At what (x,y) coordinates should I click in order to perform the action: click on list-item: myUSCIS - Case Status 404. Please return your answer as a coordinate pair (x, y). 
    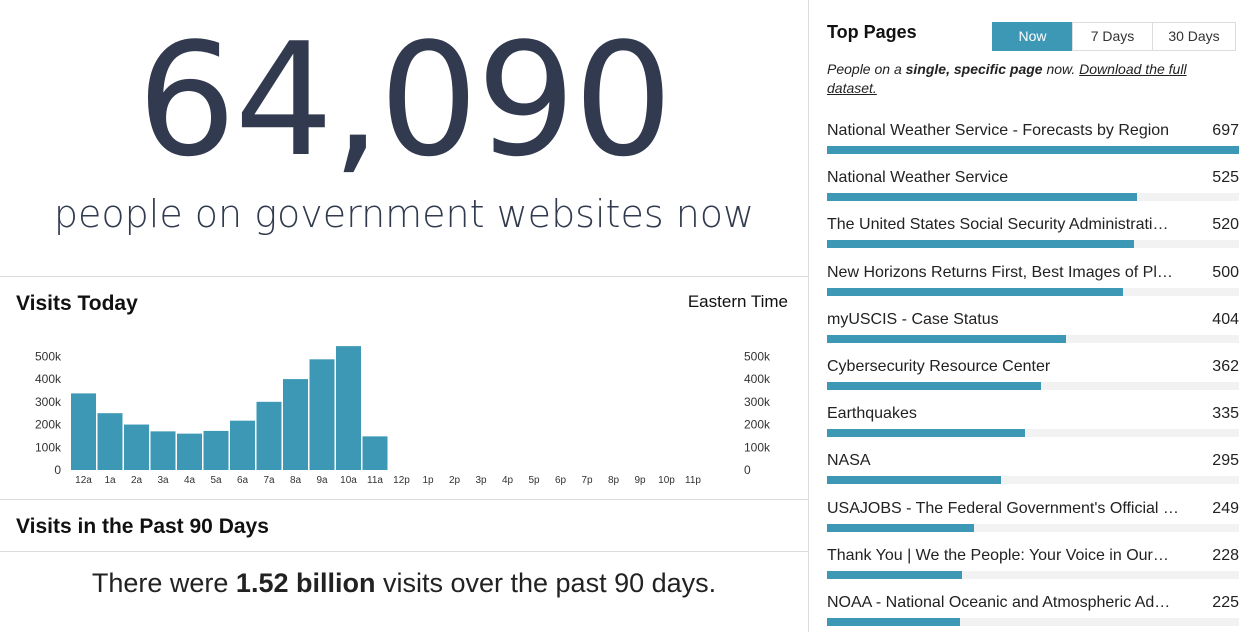
    Looking at the image, I should click on (1033, 334).